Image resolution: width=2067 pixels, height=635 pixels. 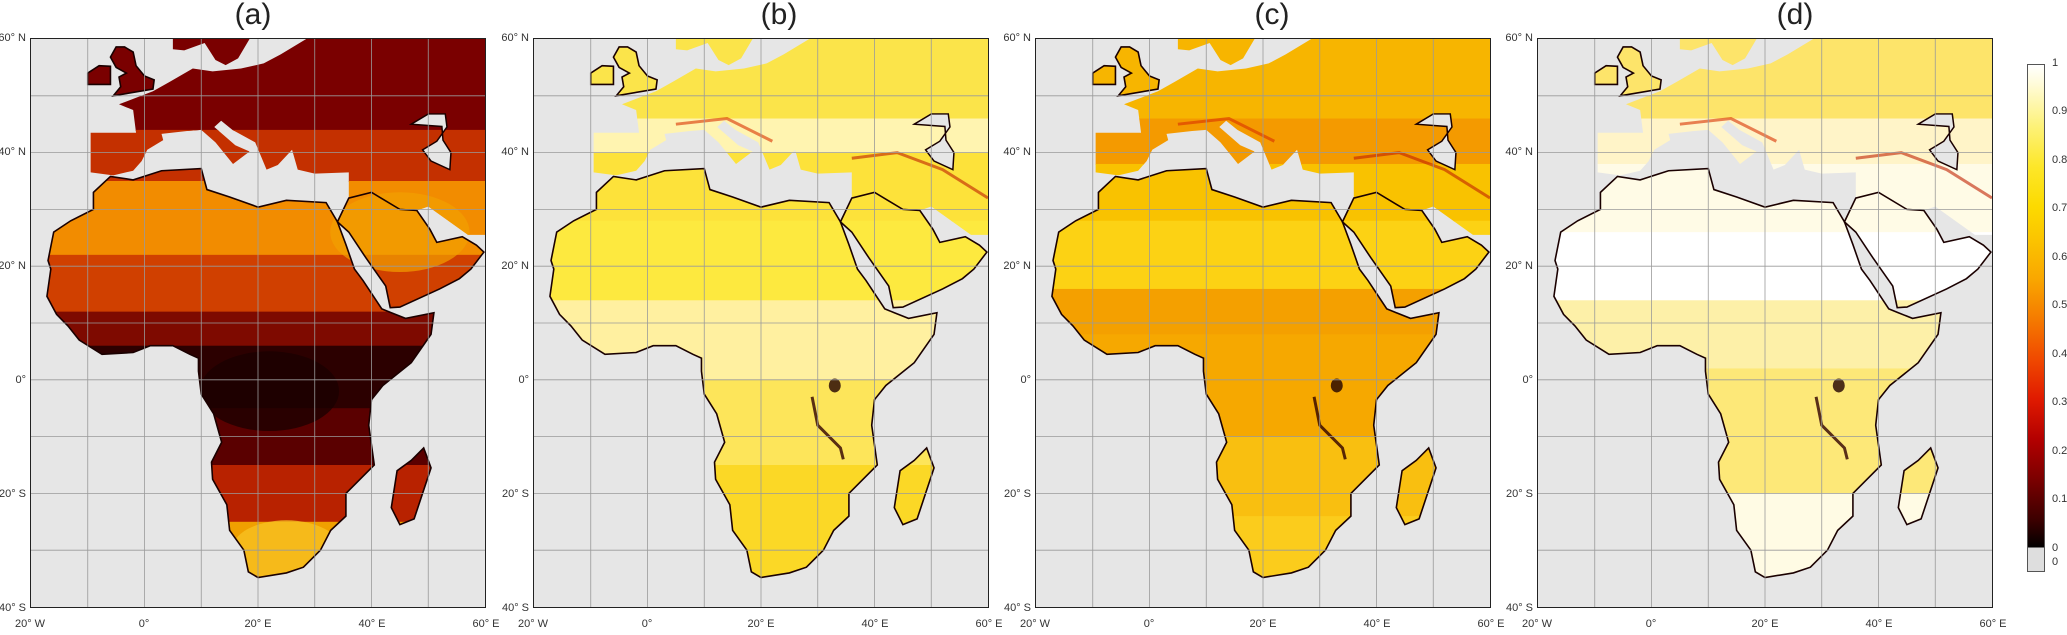 What do you see at coordinates (1272, 15) in the screenshot?
I see `panel-title-c: (c)` at bounding box center [1272, 15].